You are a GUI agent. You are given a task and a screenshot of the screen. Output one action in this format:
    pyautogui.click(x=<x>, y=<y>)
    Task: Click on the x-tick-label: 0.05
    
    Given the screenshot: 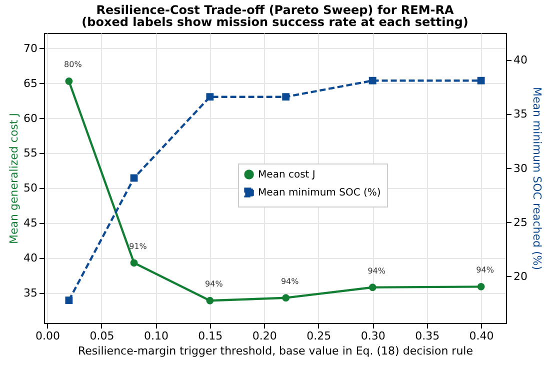 What is the action you would take?
    pyautogui.click(x=102, y=336)
    